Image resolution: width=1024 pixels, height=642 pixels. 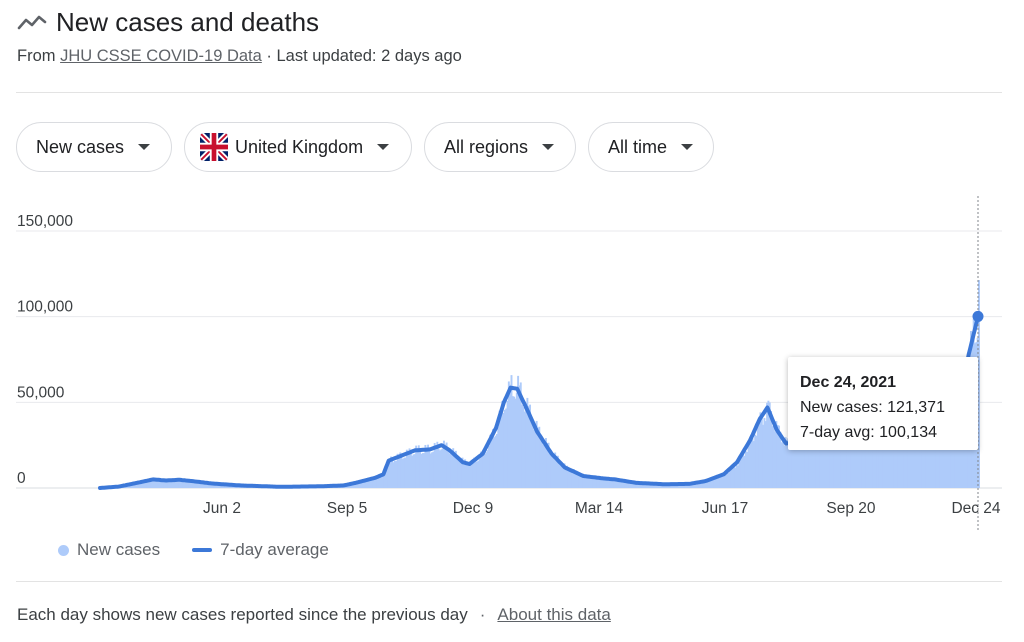 I want to click on source-link: JHU CSSE COVID-19 Data, so click(x=161, y=56).